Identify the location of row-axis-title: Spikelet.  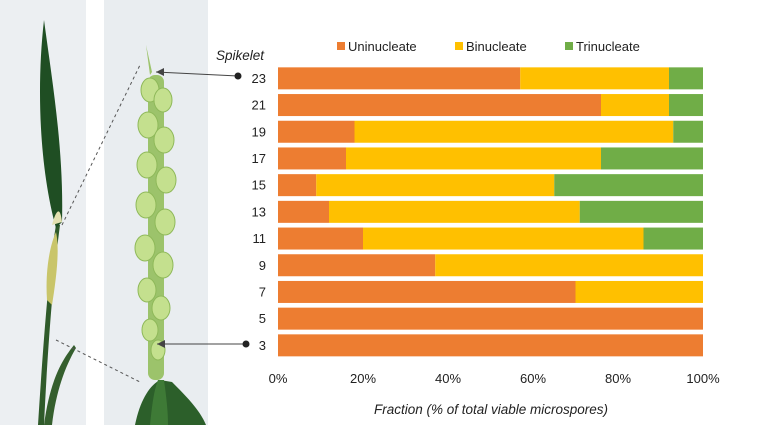
(240, 55).